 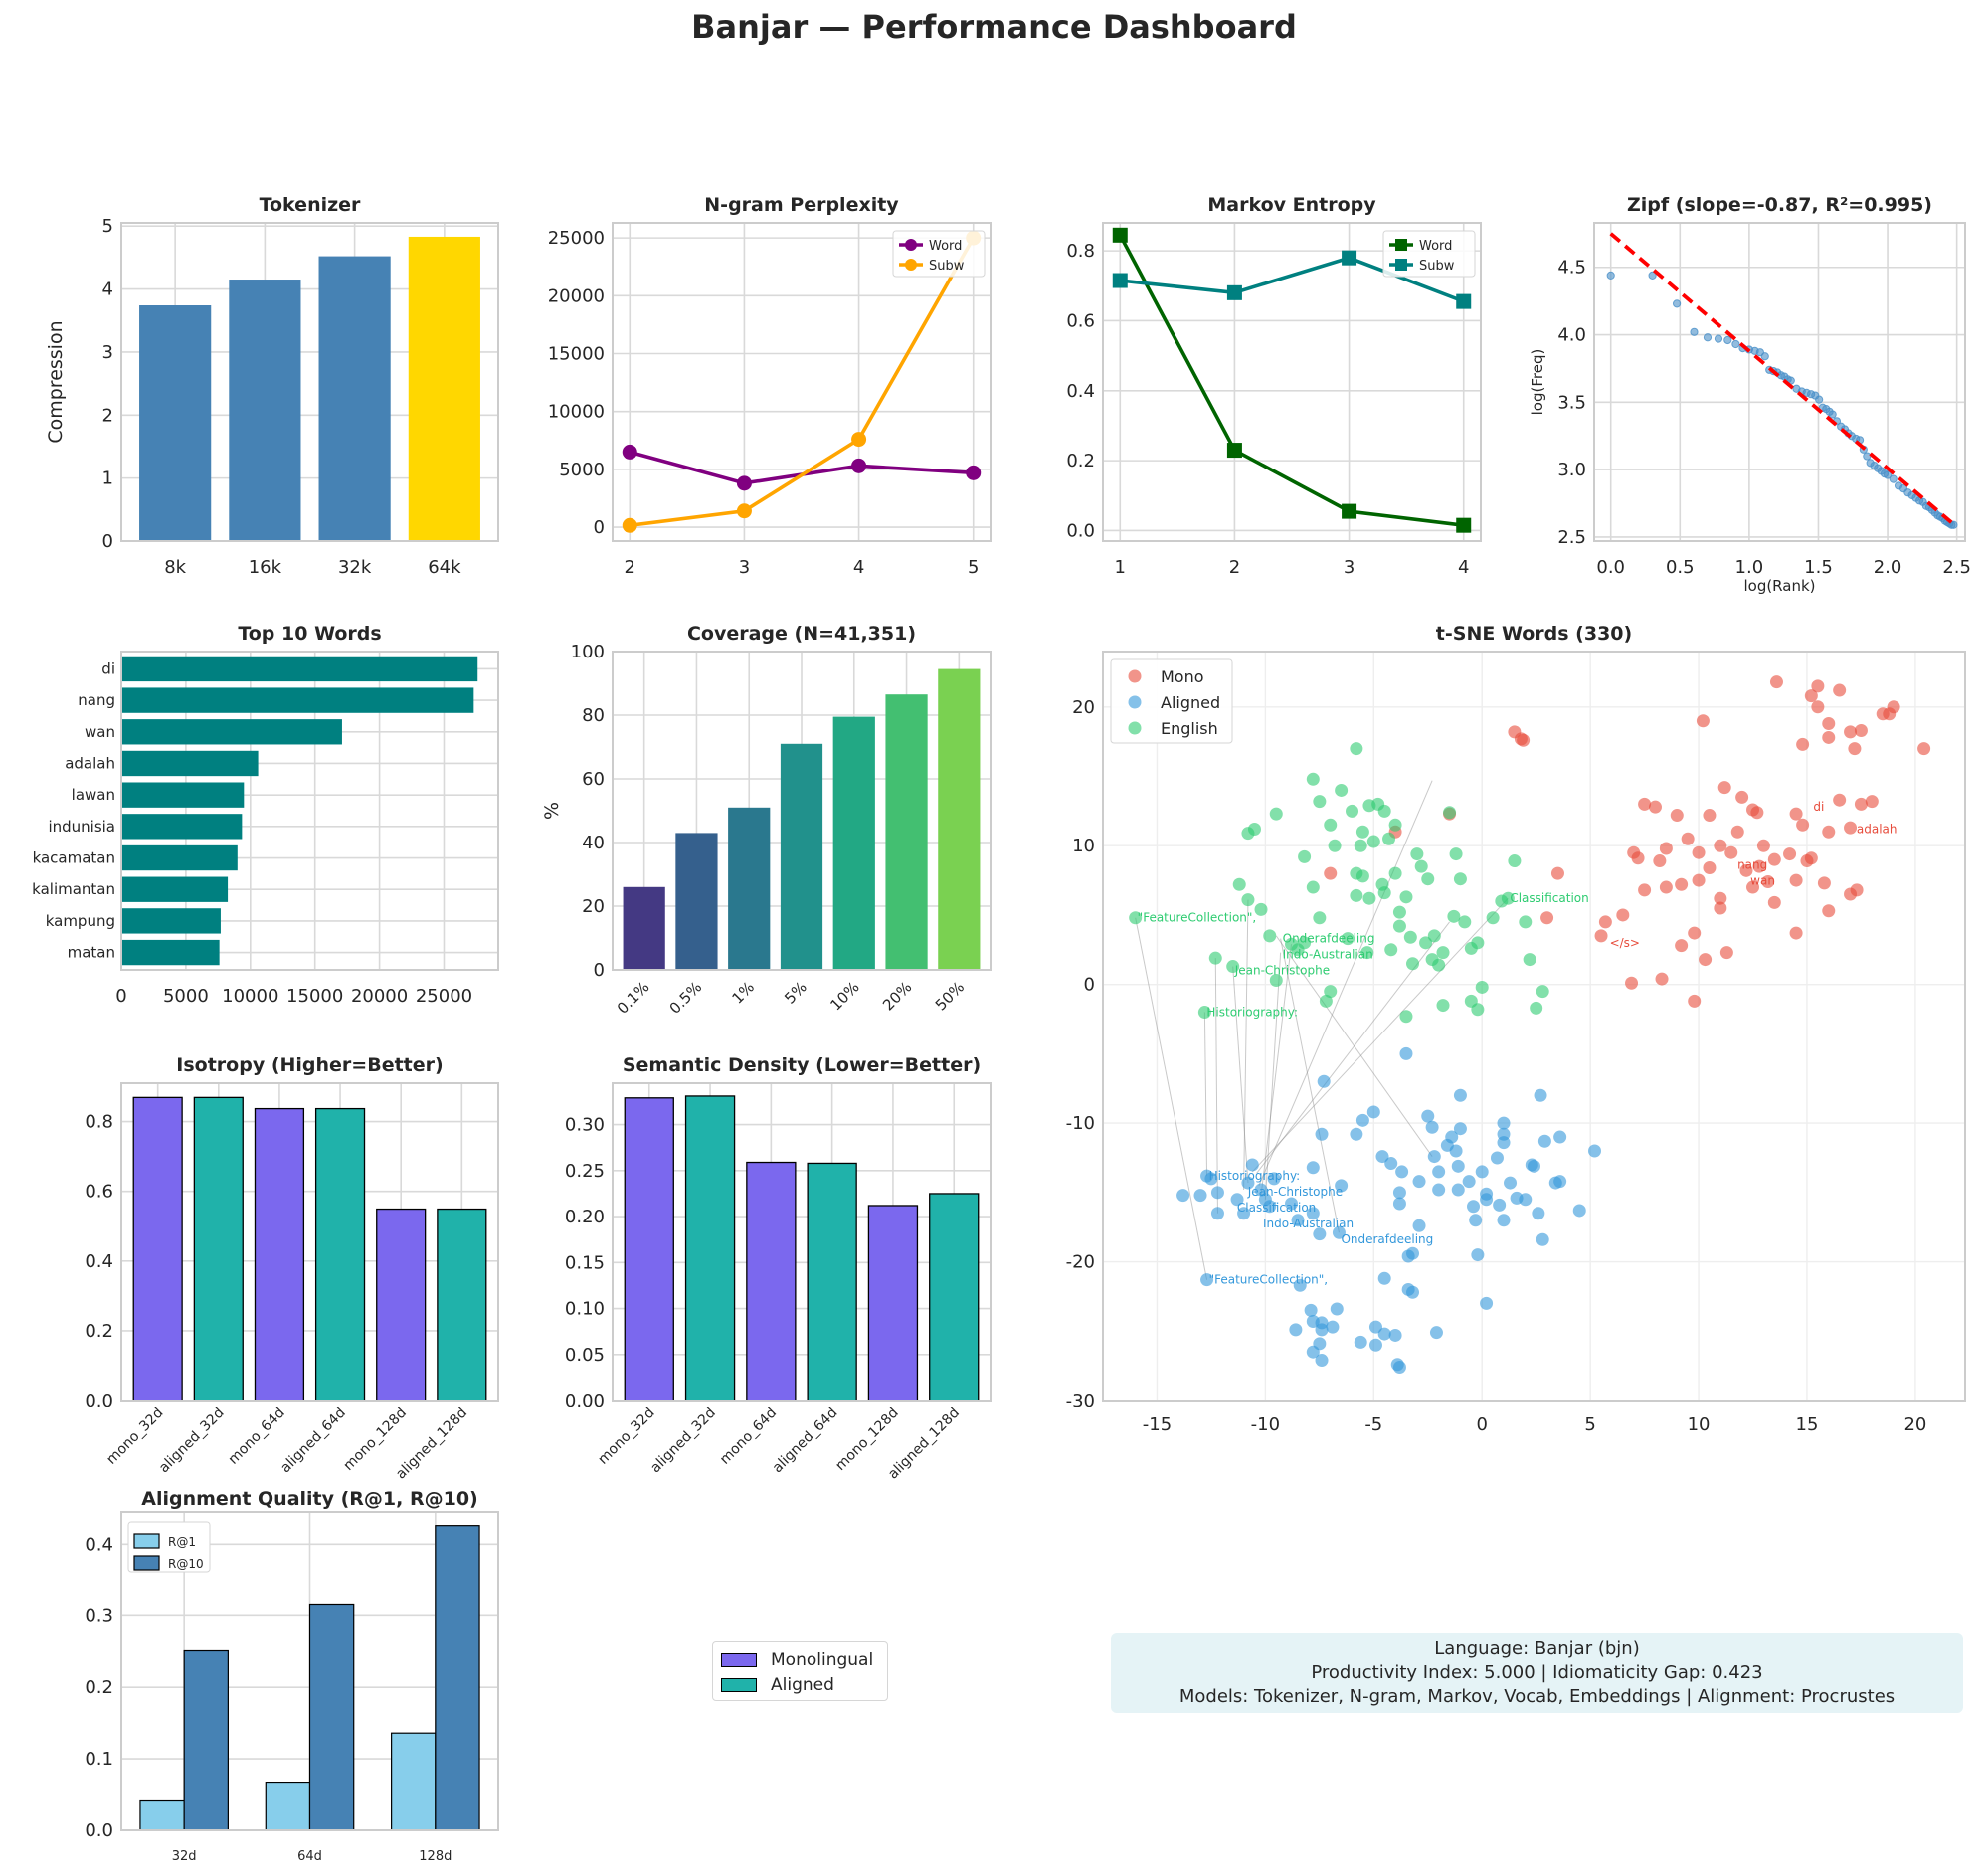 I want to click on tsne-word-label: Jean-Christophe, so click(x=1282, y=971).